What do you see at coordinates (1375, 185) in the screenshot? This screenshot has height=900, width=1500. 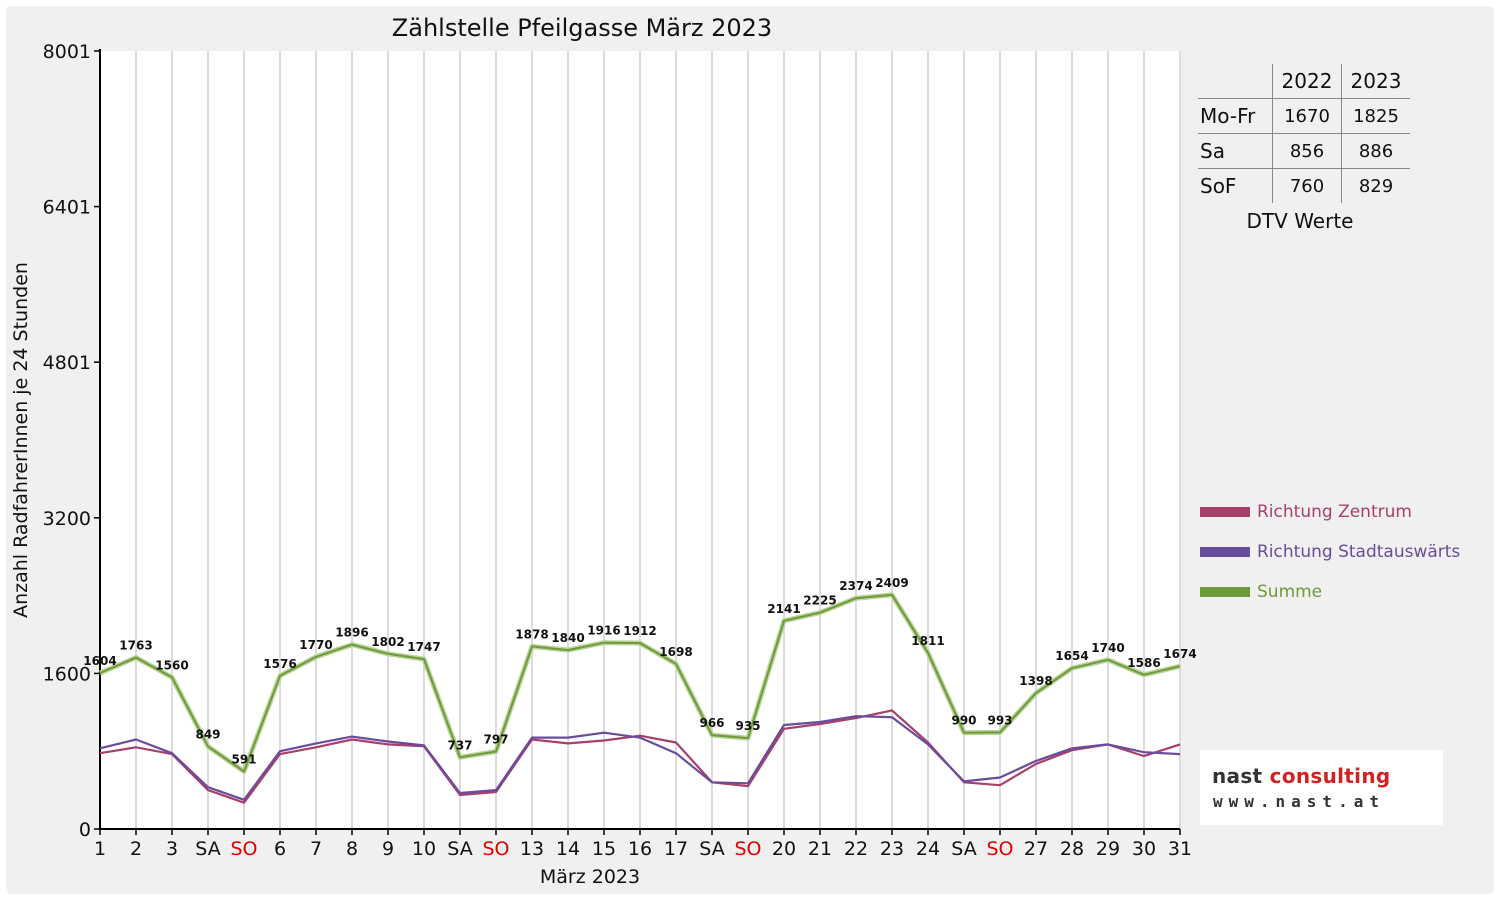 I see `dtv-cell-2023: 829` at bounding box center [1375, 185].